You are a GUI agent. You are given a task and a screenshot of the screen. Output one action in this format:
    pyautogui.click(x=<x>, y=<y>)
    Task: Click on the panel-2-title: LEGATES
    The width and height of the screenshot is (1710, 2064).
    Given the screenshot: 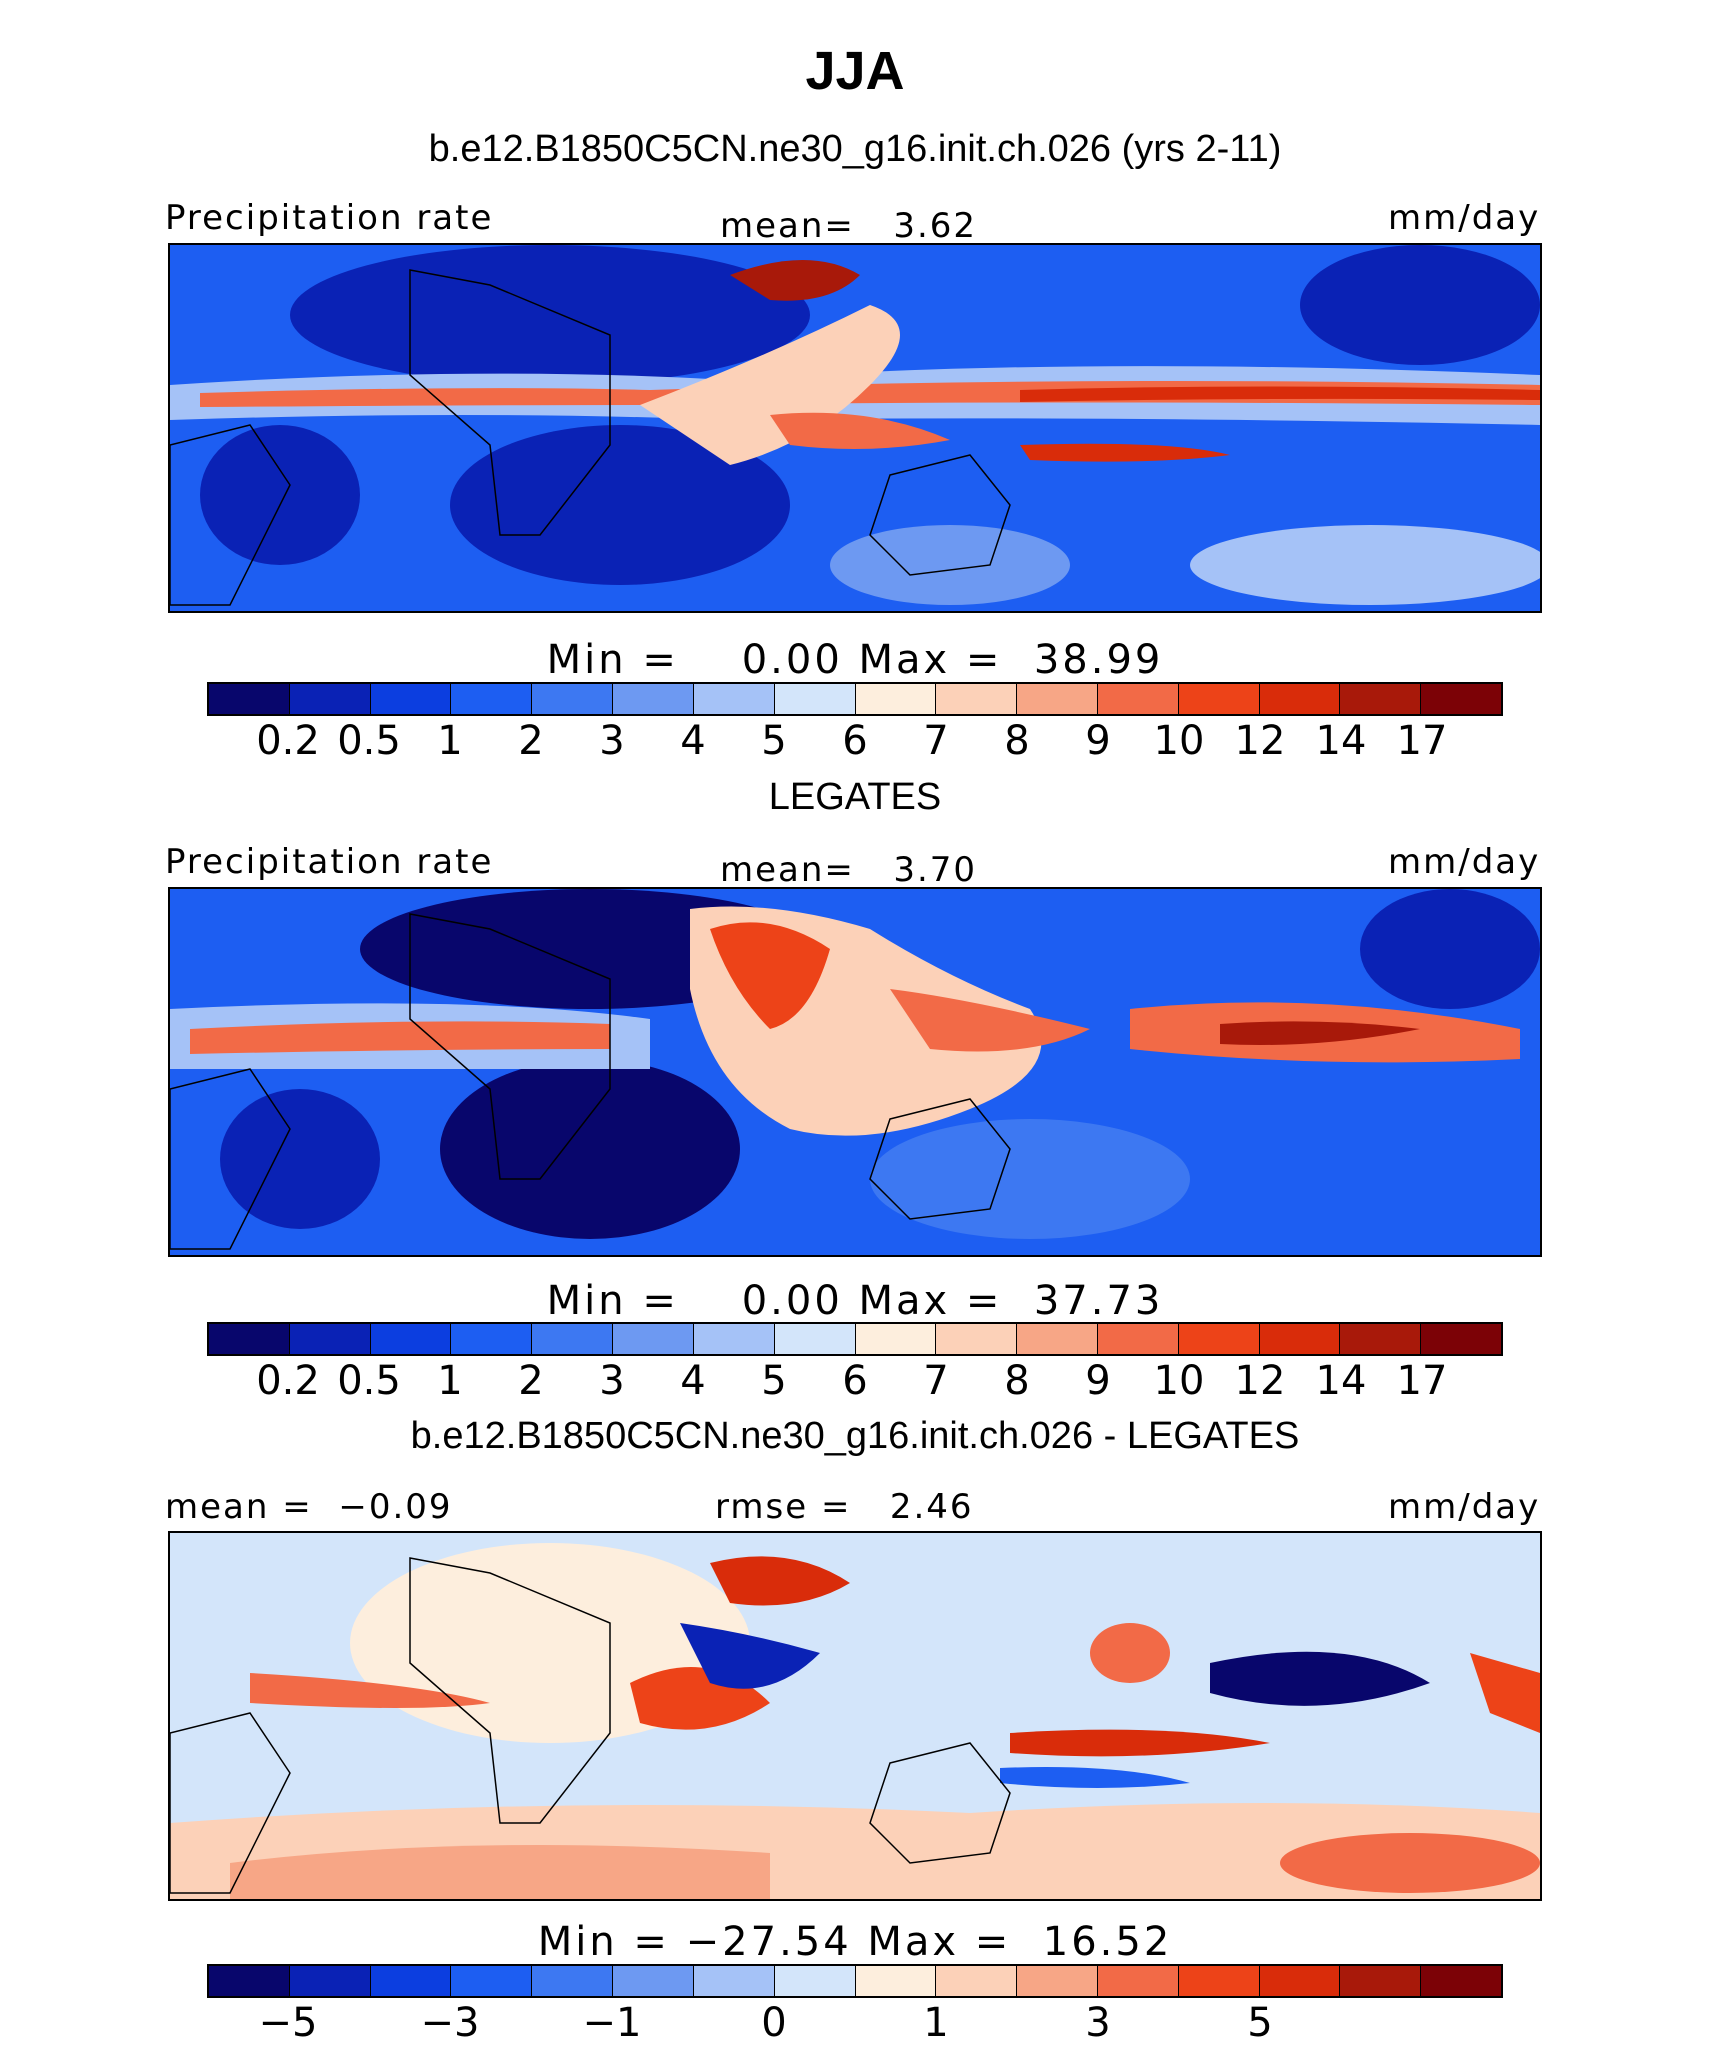 What is the action you would take?
    pyautogui.click(x=855, y=797)
    